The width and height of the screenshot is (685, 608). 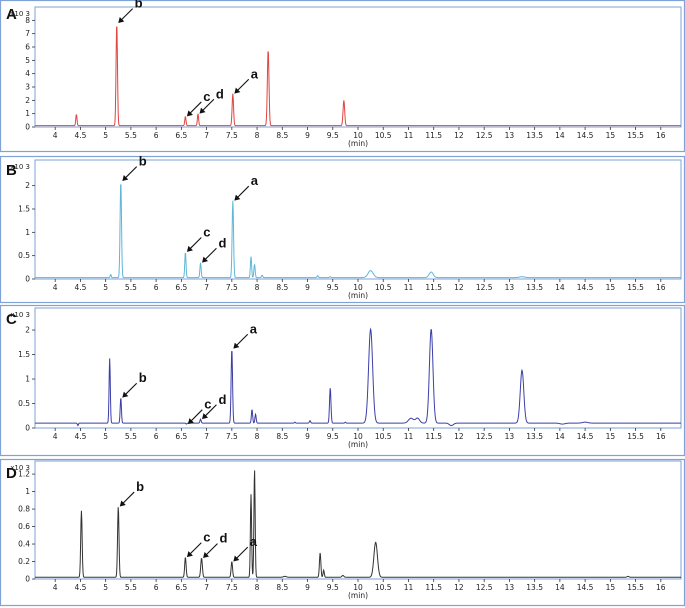 I want to click on y-tick-label: 1.2, so click(x=24, y=474).